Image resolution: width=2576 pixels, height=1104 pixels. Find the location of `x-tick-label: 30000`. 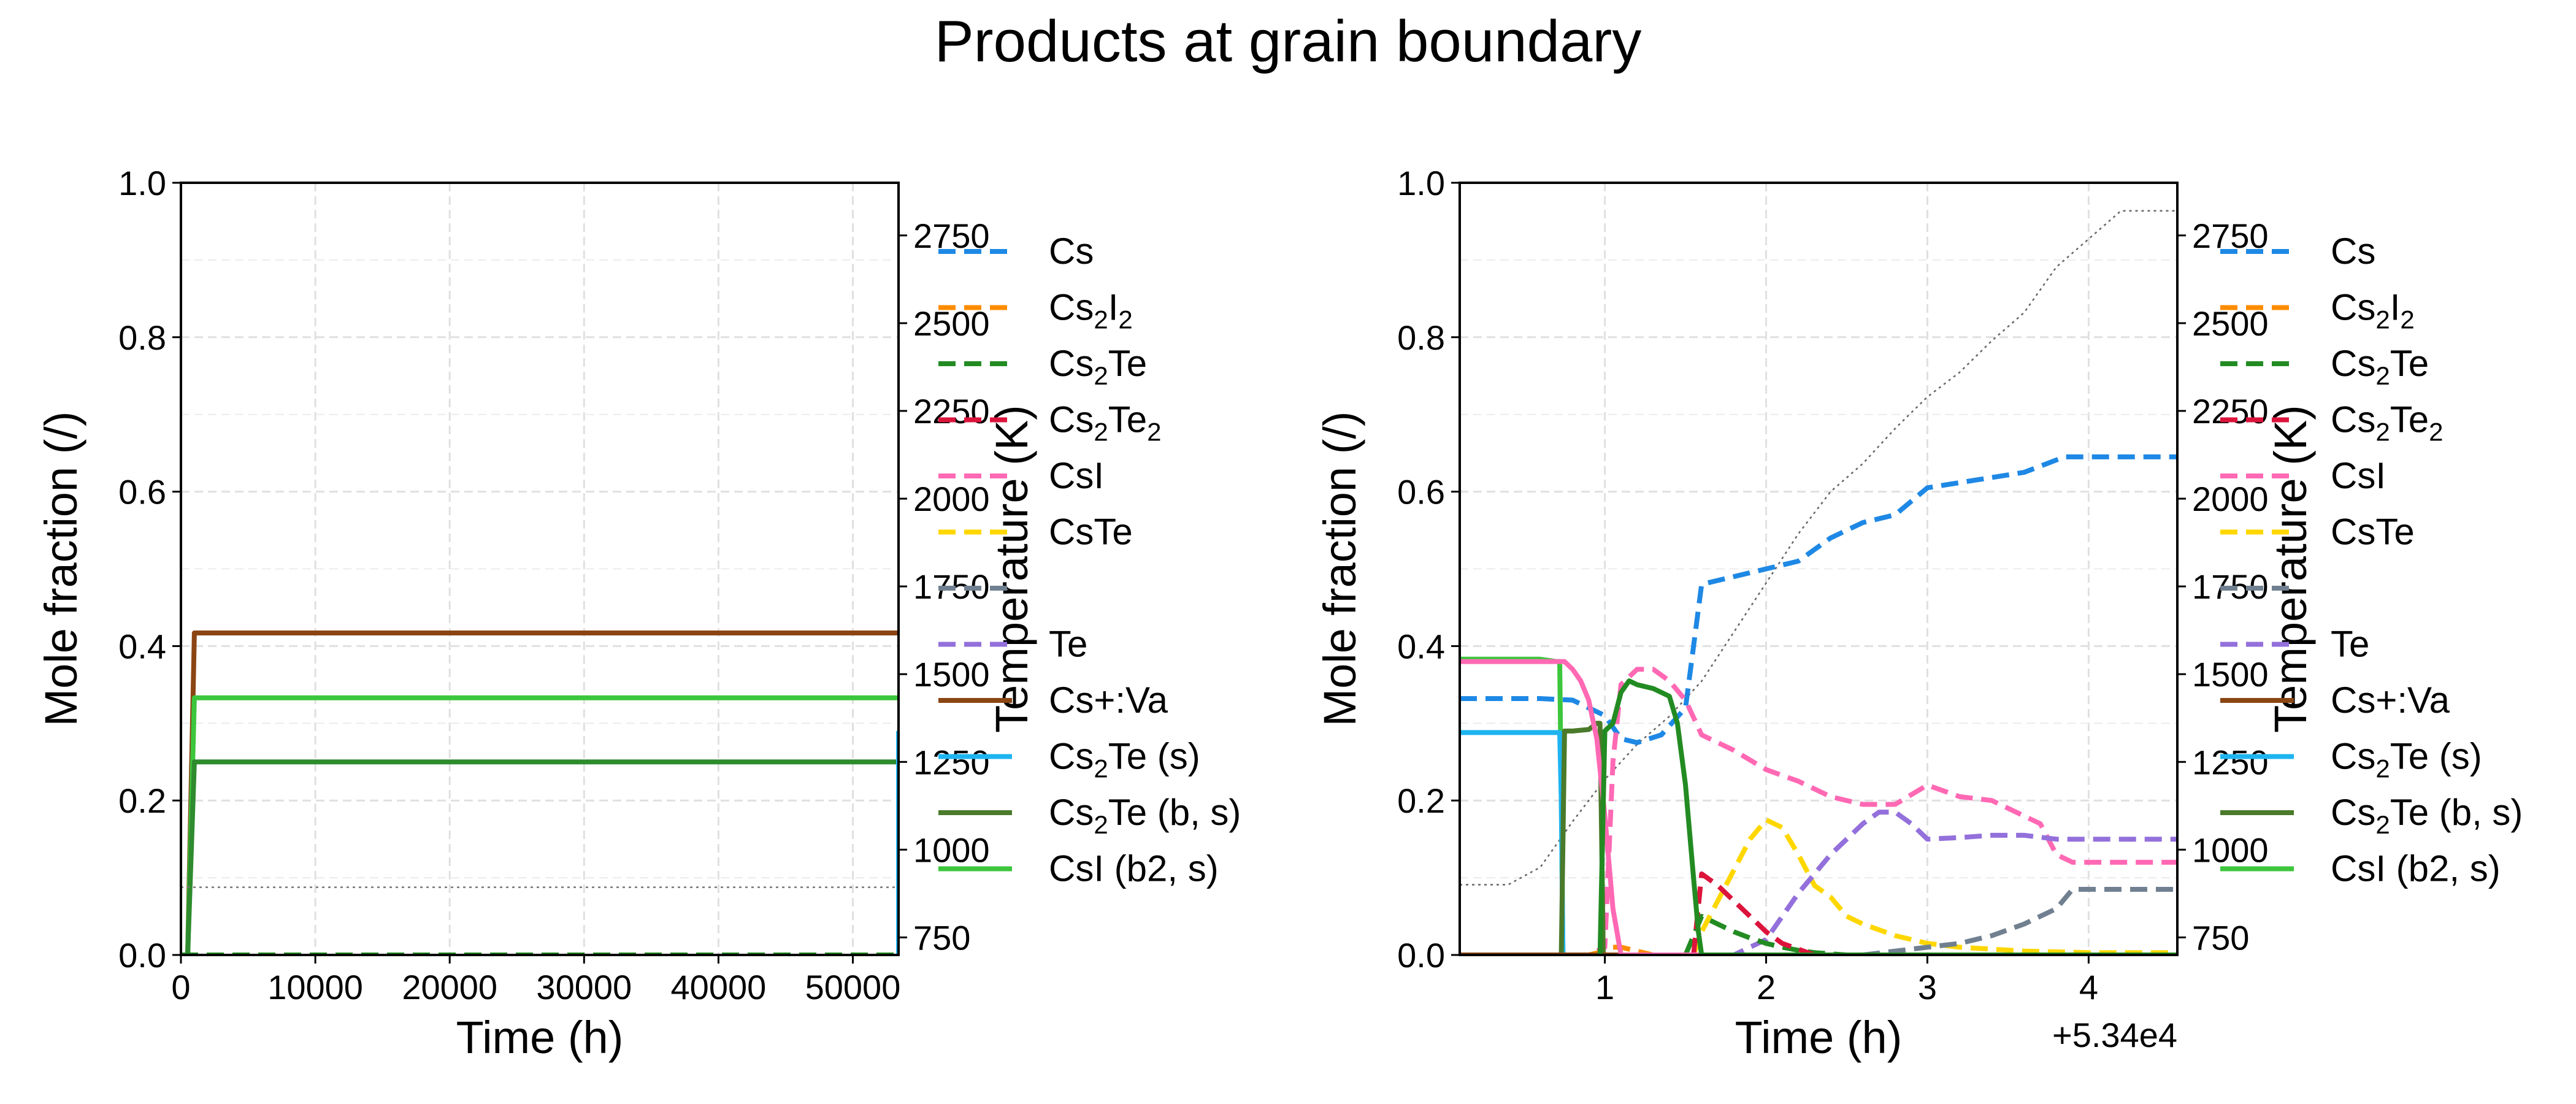

x-tick-label: 30000 is located at coordinates (584, 987).